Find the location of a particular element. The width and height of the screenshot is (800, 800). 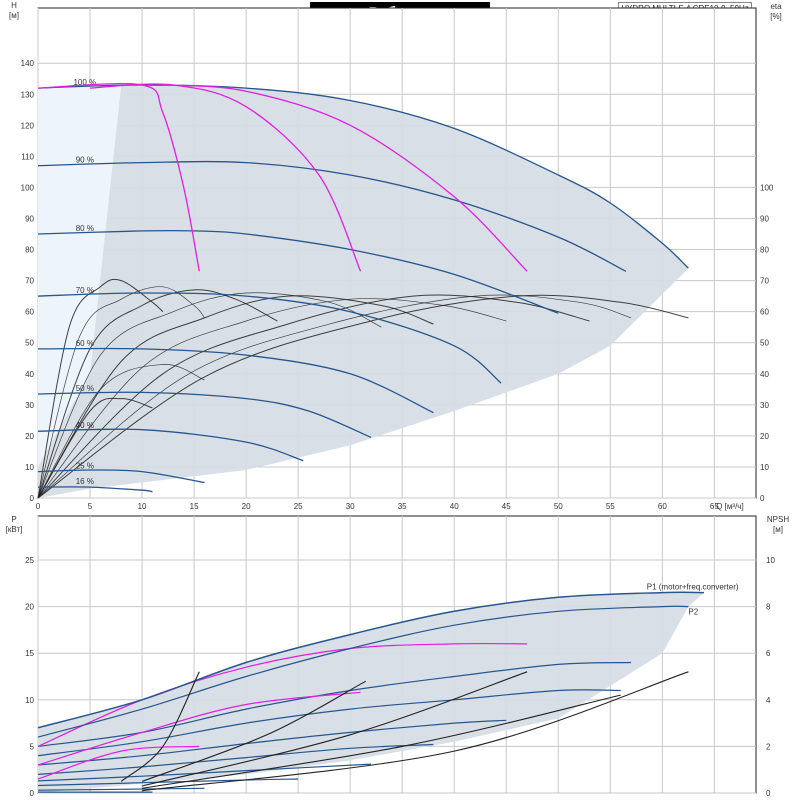

speed-curve-label: 70 % is located at coordinates (85, 290).